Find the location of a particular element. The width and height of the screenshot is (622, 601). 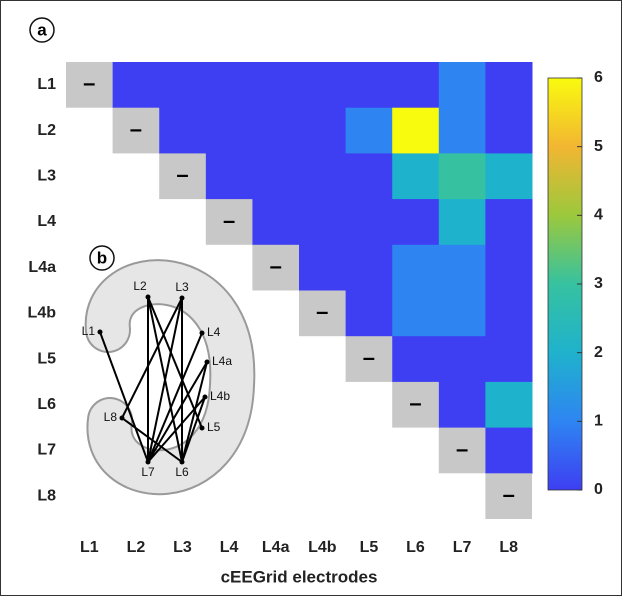

electrode-label: L4b is located at coordinates (220, 396).